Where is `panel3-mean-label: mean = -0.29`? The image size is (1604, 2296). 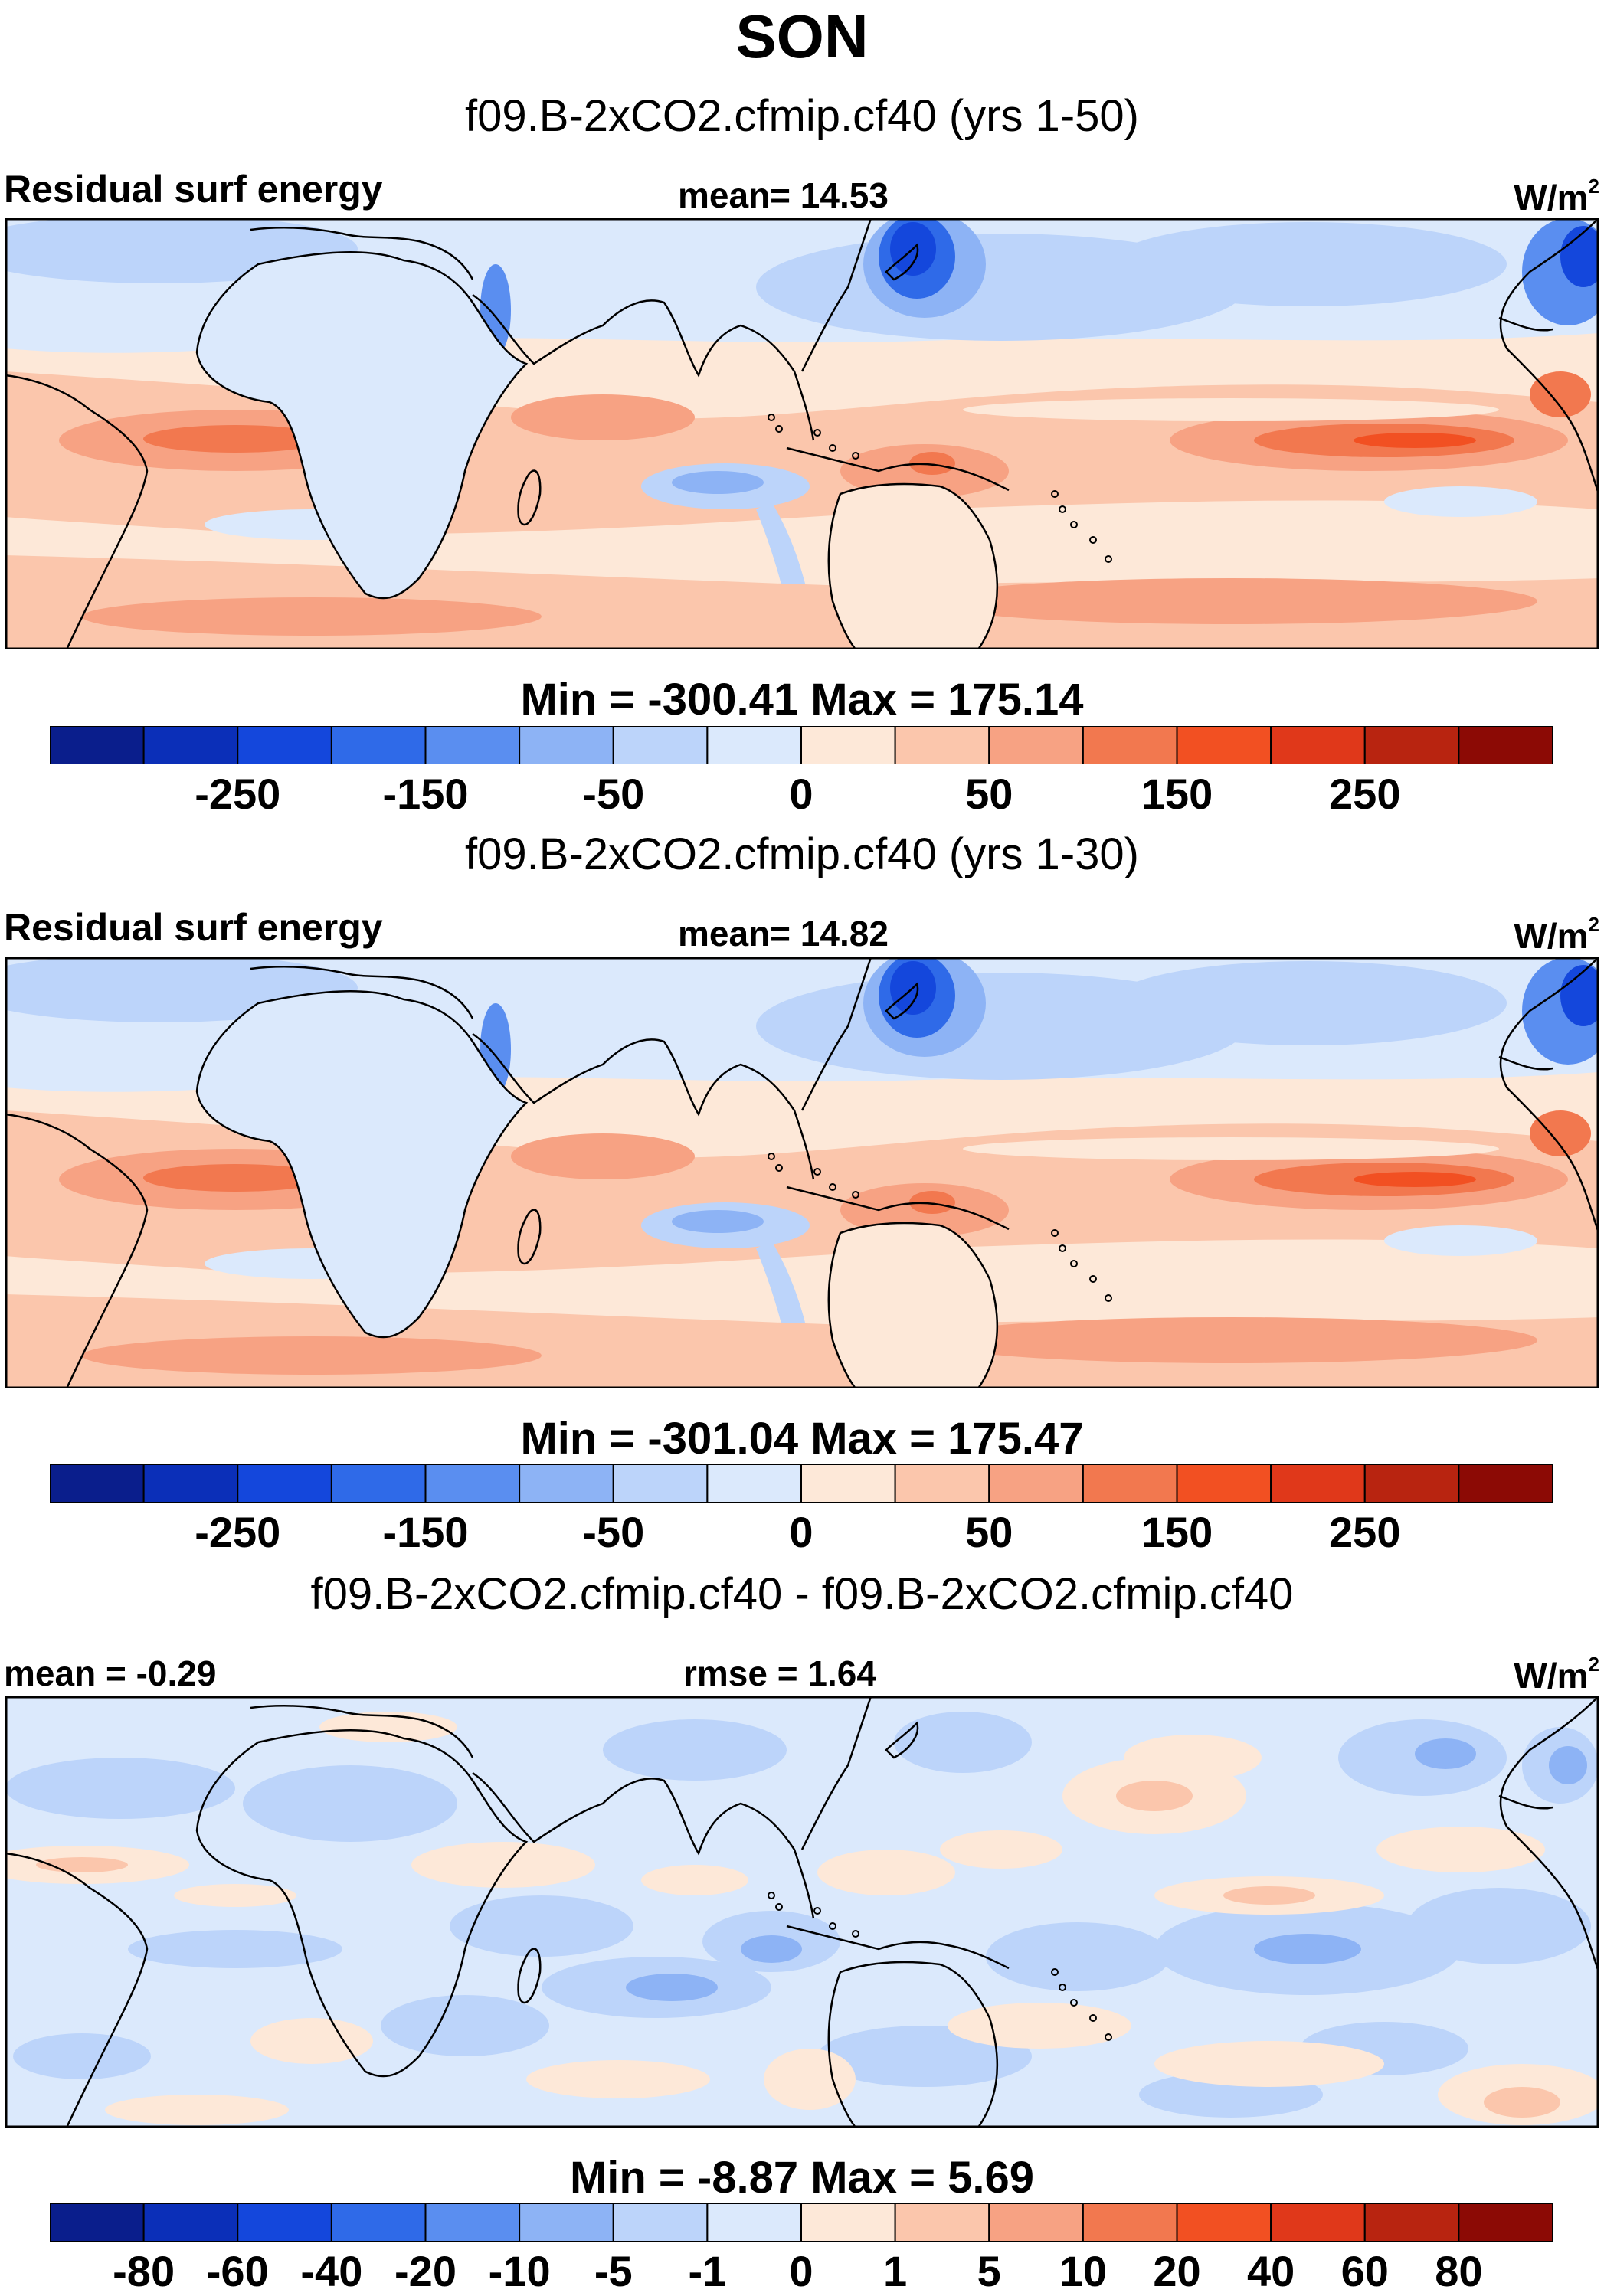 panel3-mean-label: mean = -0.29 is located at coordinates (110, 1673).